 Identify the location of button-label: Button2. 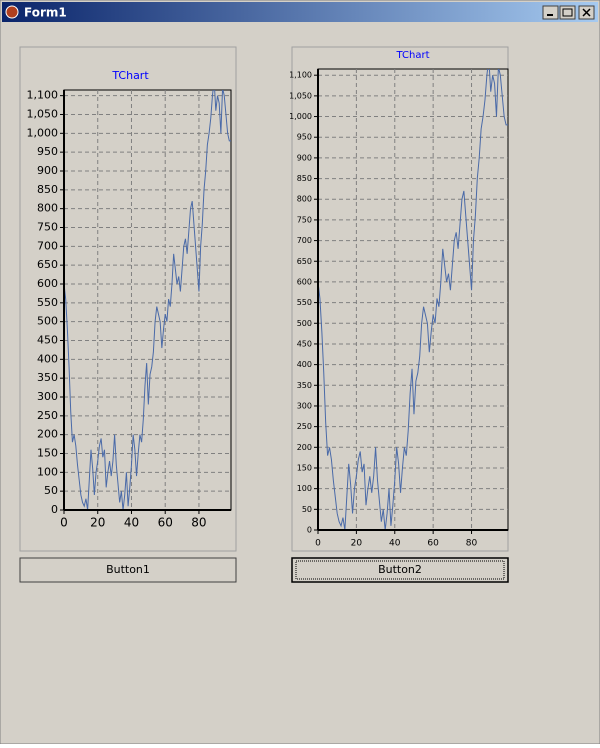
(400, 569).